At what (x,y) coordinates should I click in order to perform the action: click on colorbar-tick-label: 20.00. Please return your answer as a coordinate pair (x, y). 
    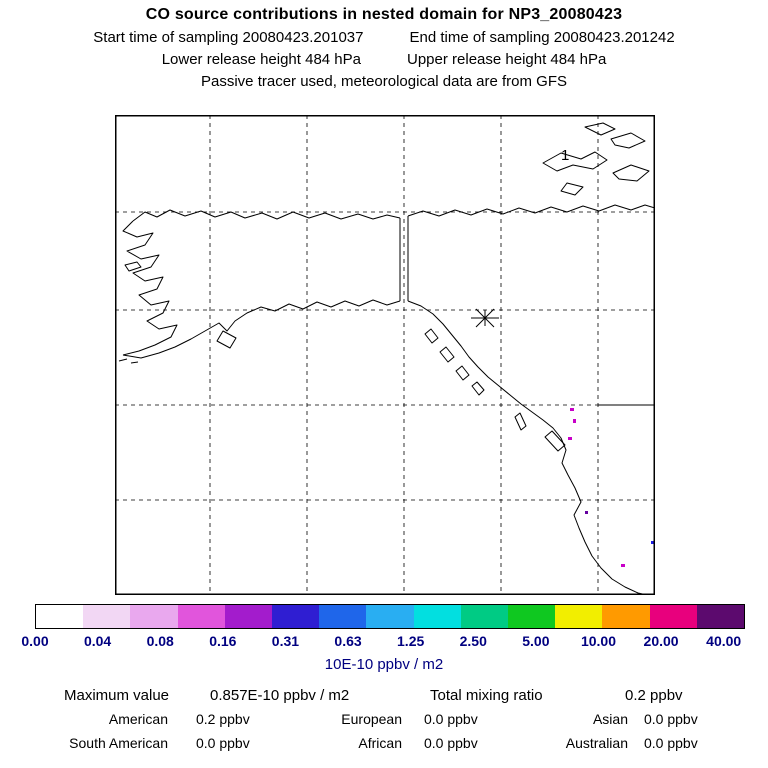
    Looking at the image, I should click on (661, 641).